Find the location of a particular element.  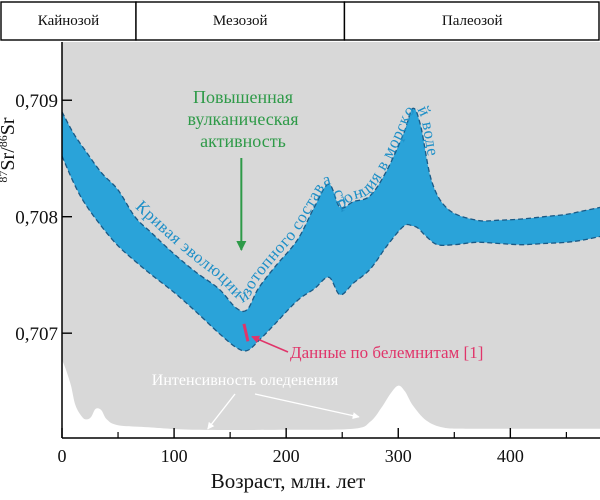

era-label-0: Кайнозой is located at coordinates (68, 21).